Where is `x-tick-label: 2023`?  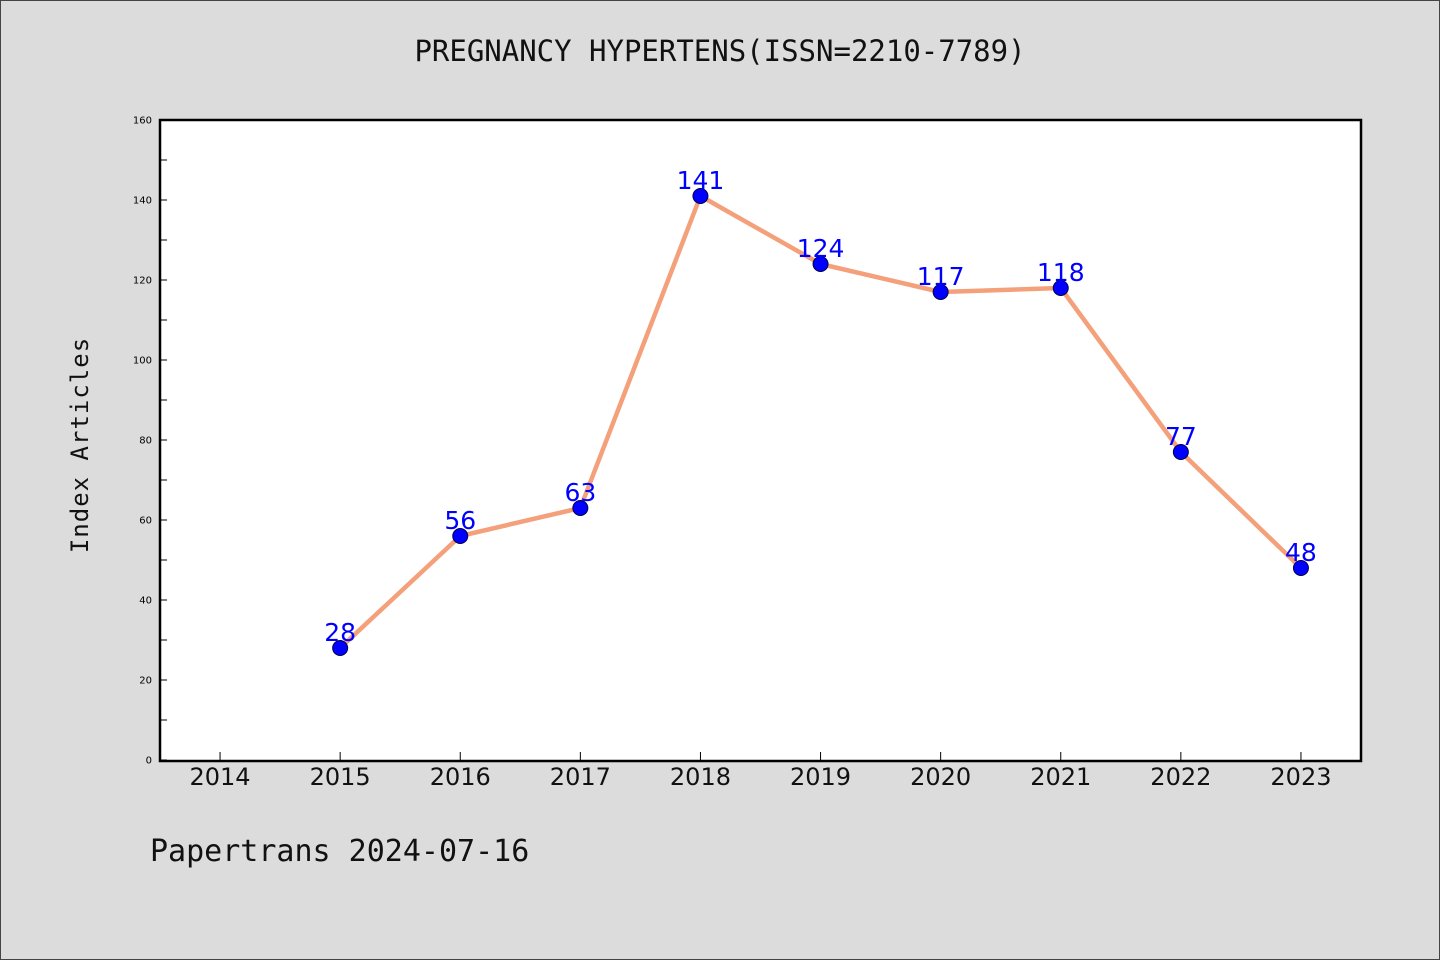 x-tick-label: 2023 is located at coordinates (1300, 777).